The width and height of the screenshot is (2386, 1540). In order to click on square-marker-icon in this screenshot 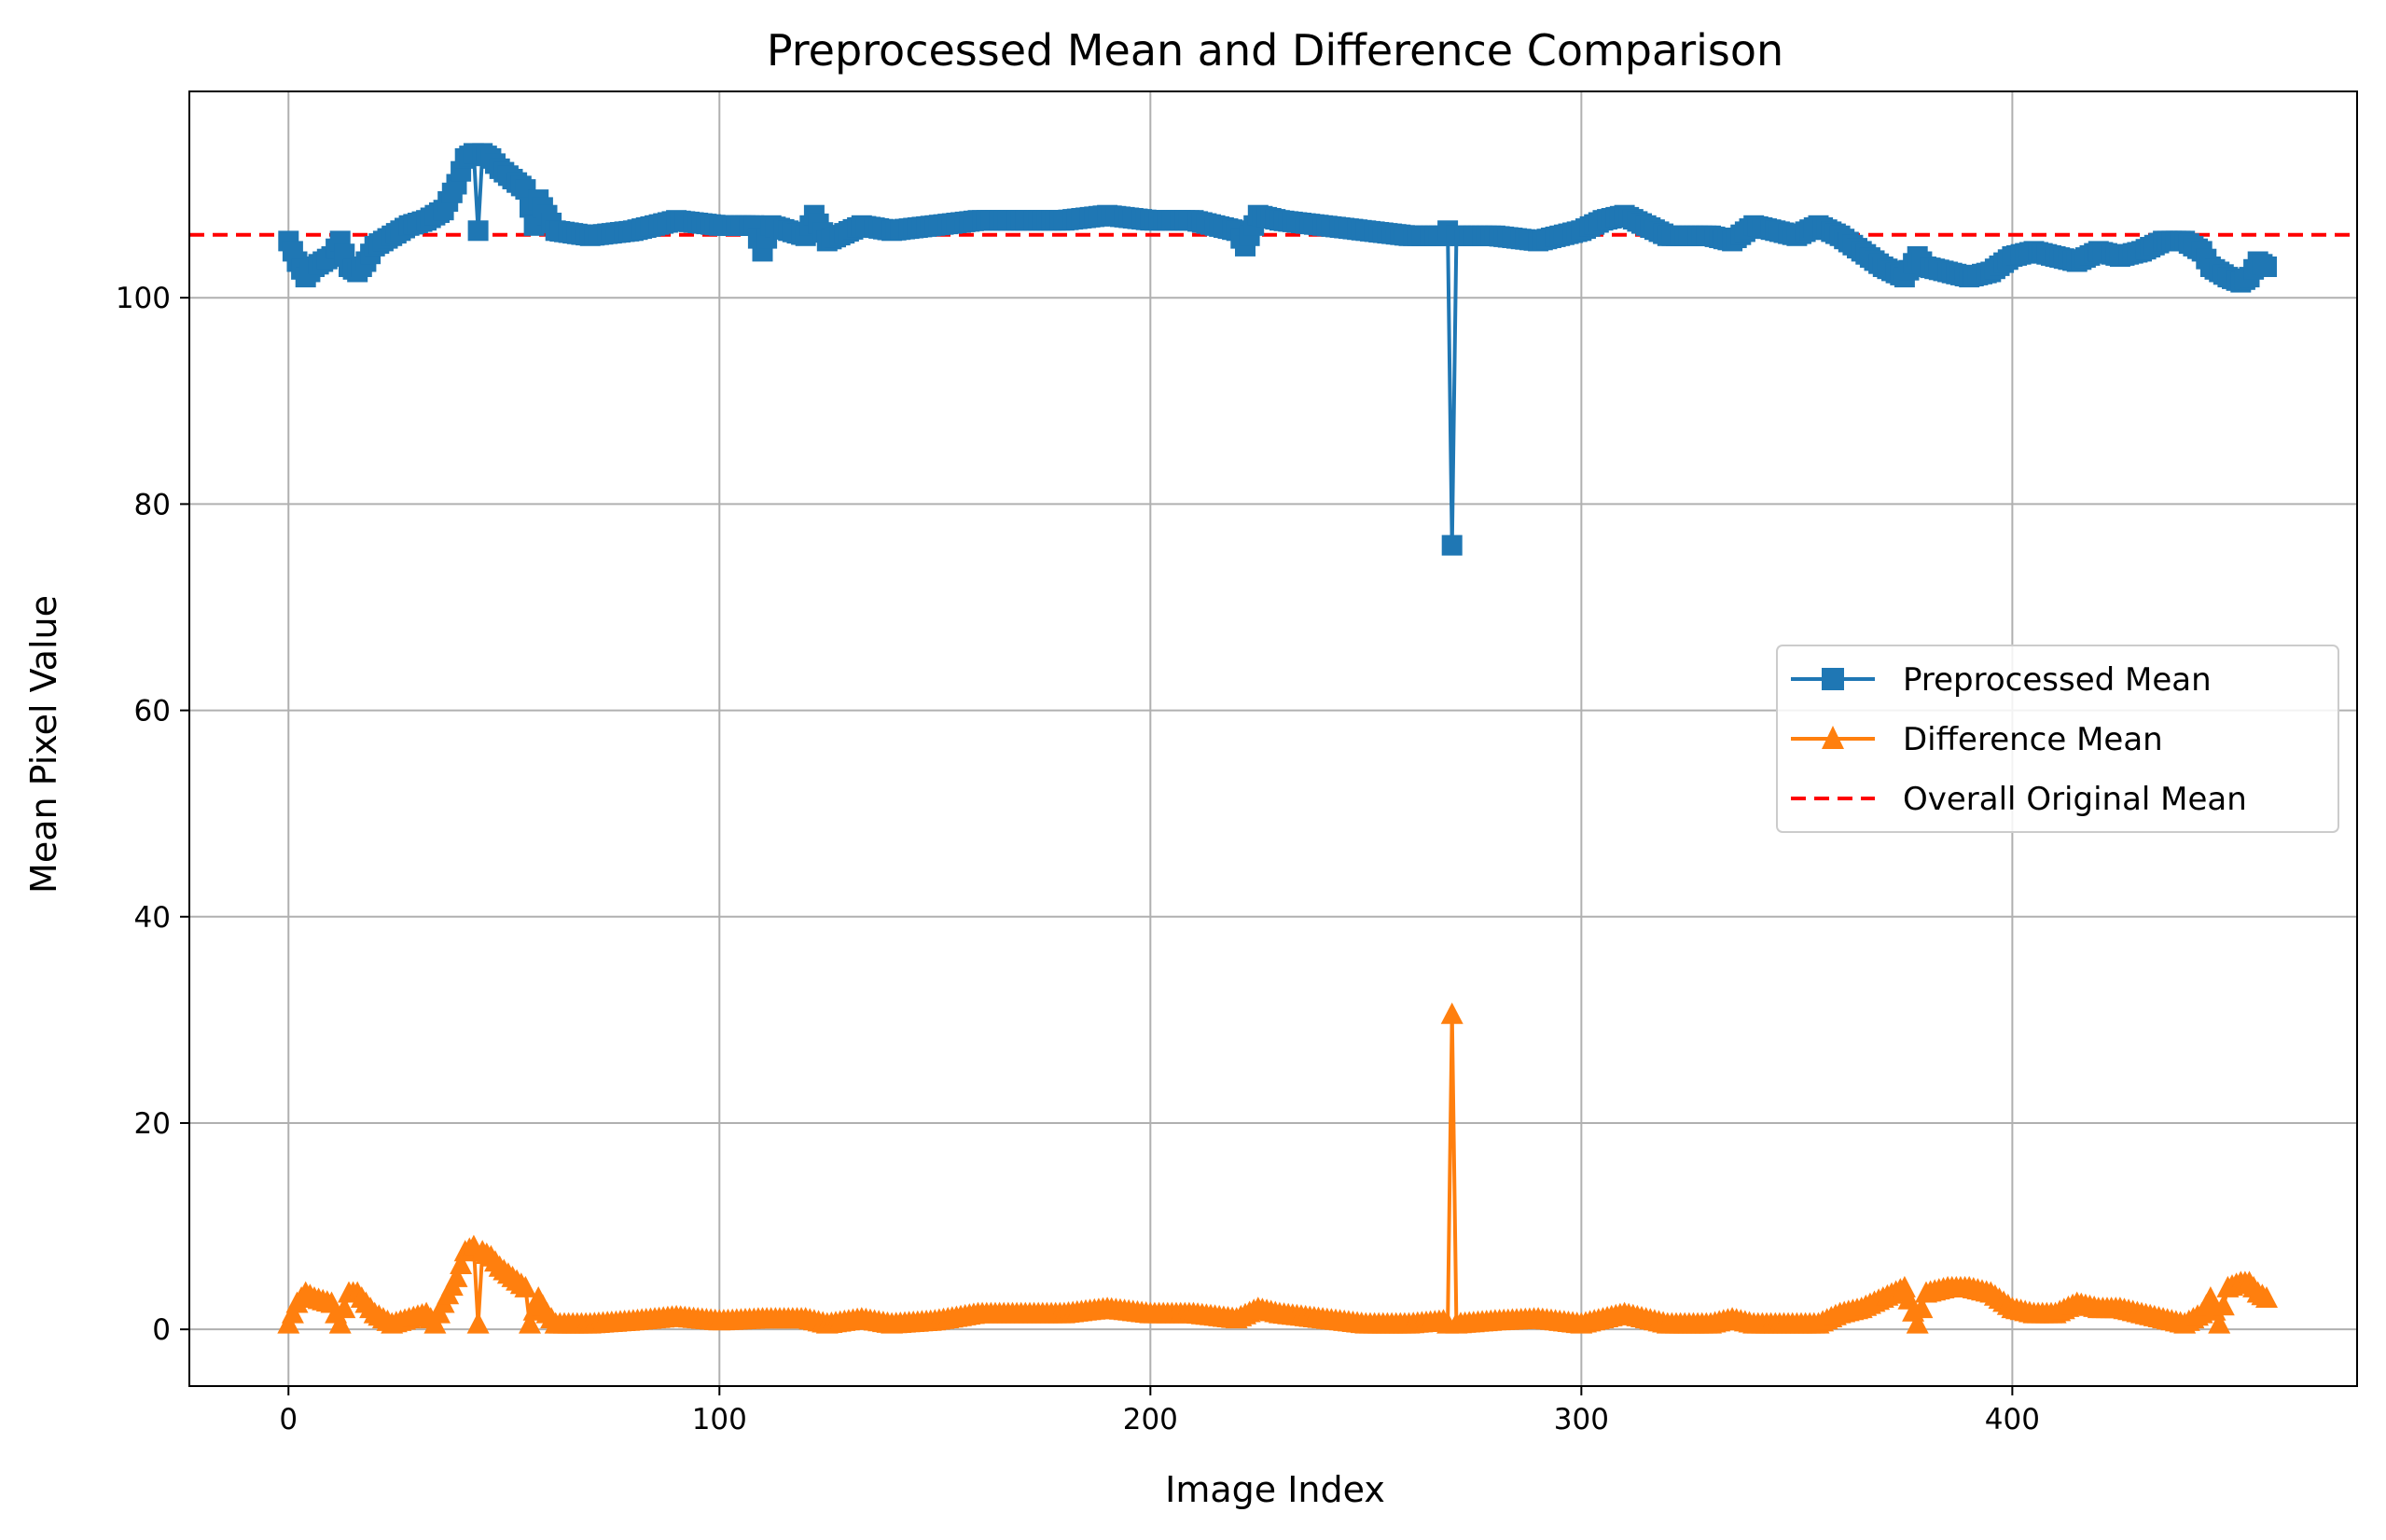, I will do `click(1833, 679)`.